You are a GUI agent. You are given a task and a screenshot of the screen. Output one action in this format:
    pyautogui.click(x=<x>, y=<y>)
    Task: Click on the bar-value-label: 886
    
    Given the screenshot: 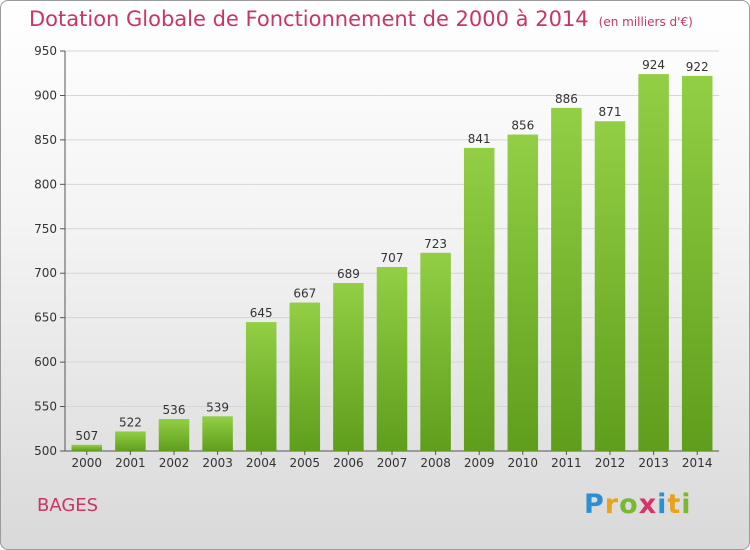 What is the action you would take?
    pyautogui.click(x=566, y=99)
    